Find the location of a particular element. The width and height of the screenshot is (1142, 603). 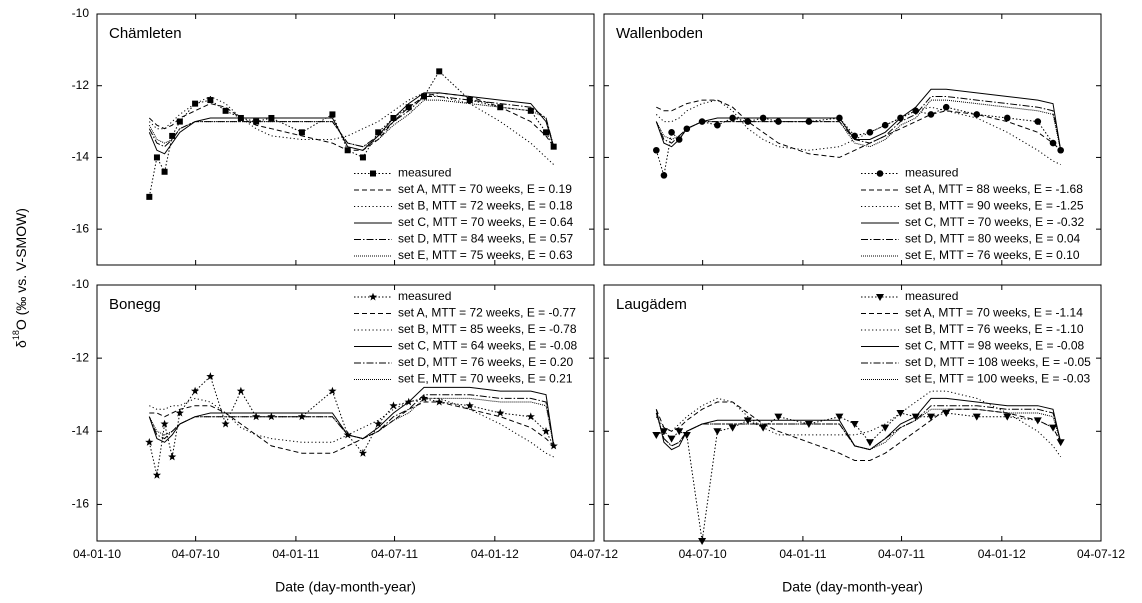

legend-label: set C, MTT = 64 weeks, E = -0.08 is located at coordinates (488, 346).